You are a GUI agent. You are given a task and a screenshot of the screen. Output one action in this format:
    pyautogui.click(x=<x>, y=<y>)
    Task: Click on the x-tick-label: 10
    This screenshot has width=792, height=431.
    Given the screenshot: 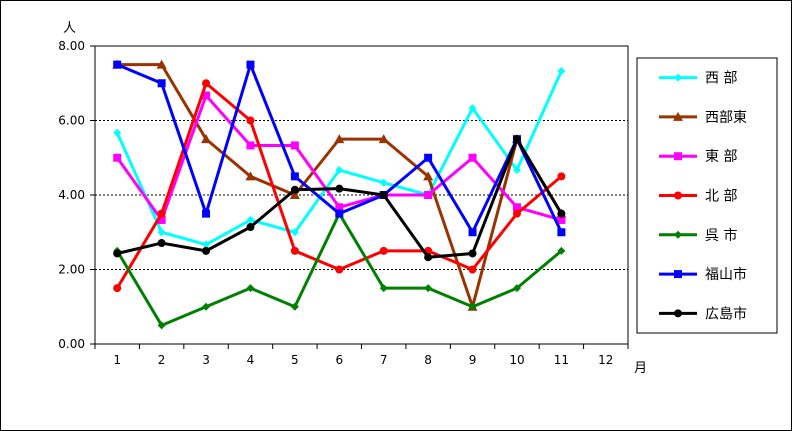 What is the action you would take?
    pyautogui.click(x=516, y=360)
    